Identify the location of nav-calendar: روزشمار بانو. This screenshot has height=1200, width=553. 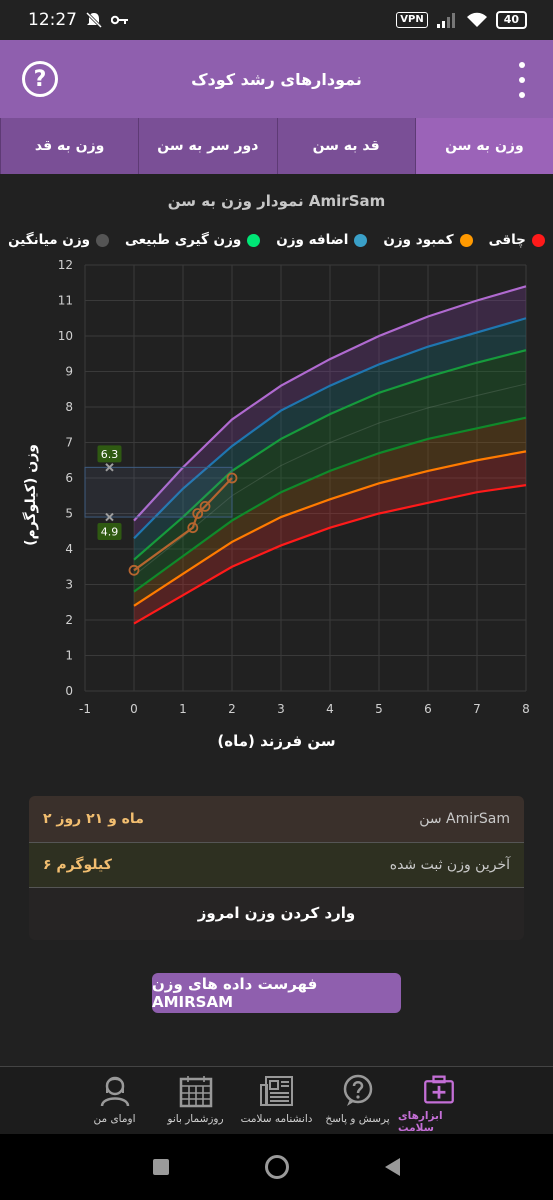
(195, 1100).